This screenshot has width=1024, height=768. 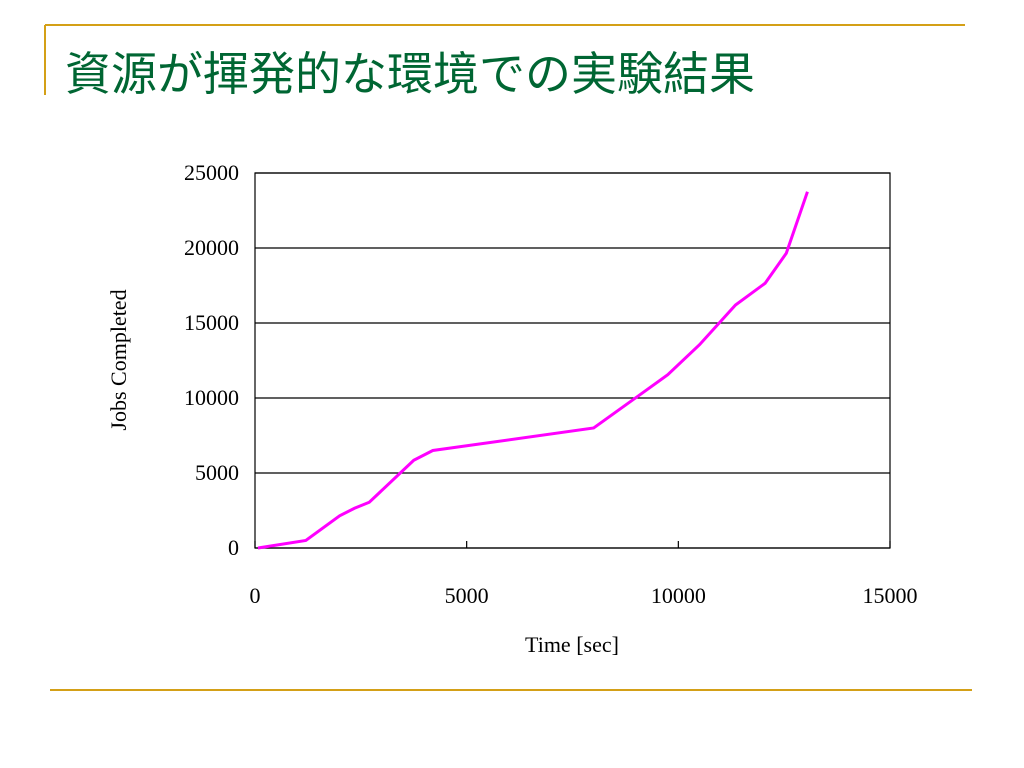 What do you see at coordinates (211, 247) in the screenshot?
I see `y-tick-label: 20000` at bounding box center [211, 247].